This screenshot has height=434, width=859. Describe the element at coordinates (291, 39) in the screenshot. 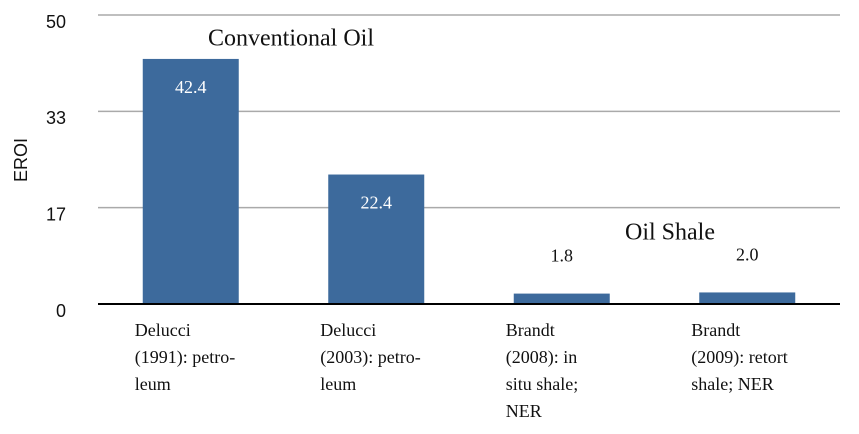

I see `annotation: Conventional Oil` at that location.